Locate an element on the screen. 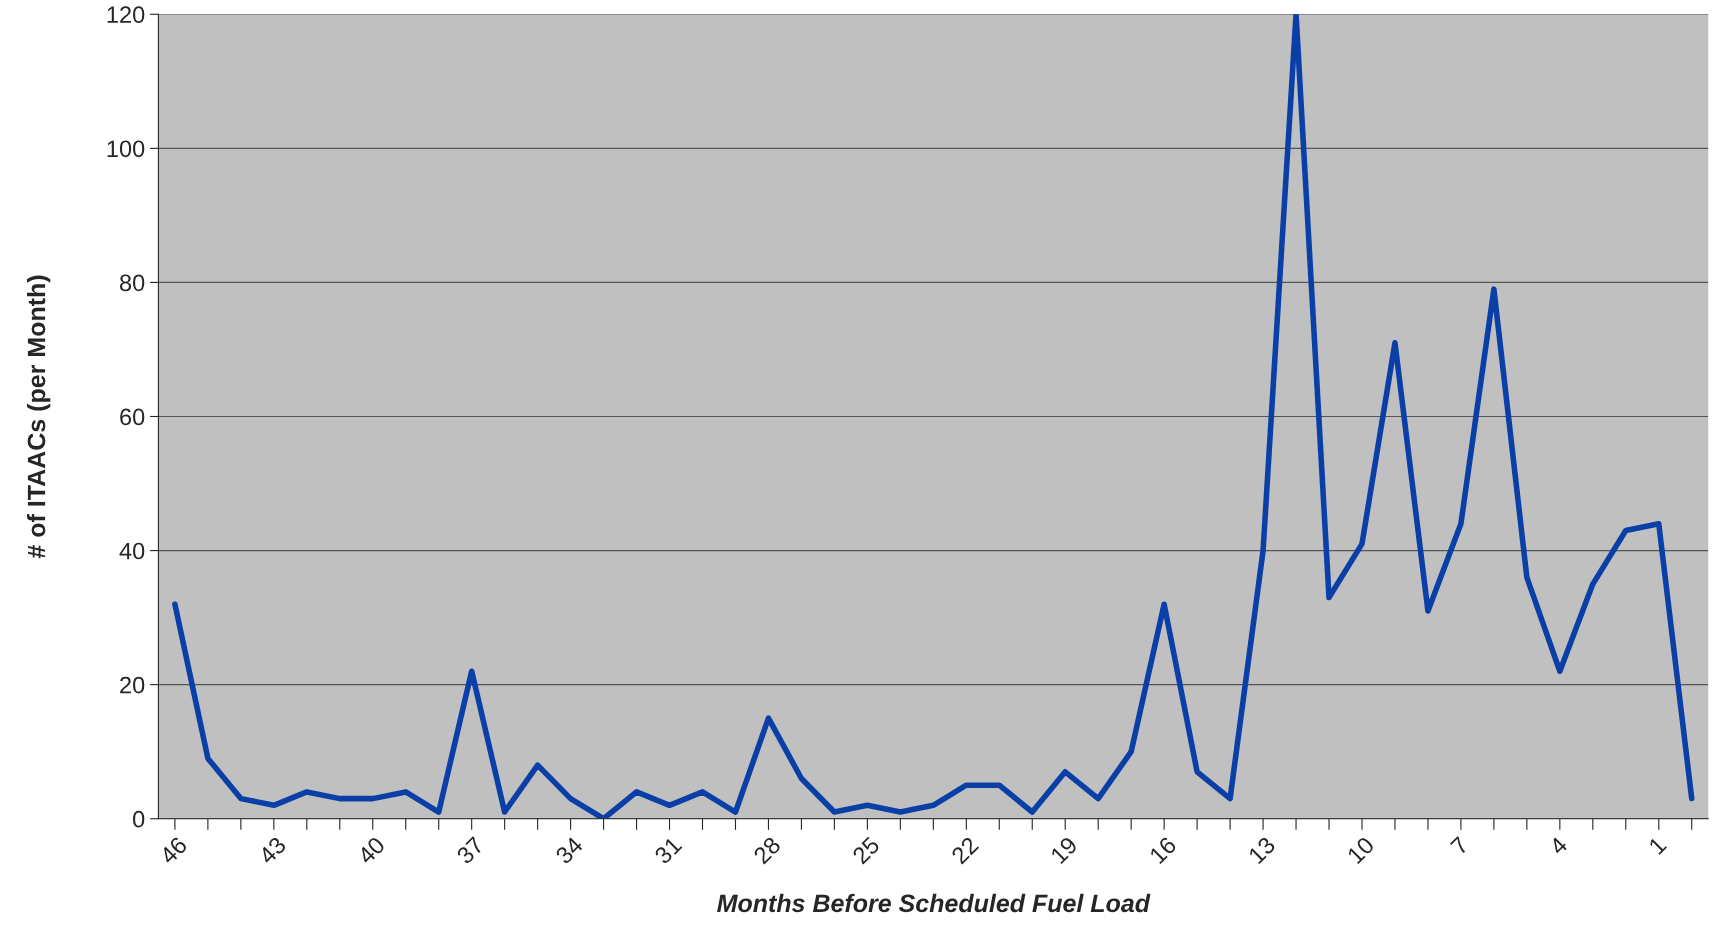 The image size is (1722, 952). y-tick-label: 40 is located at coordinates (132, 551).